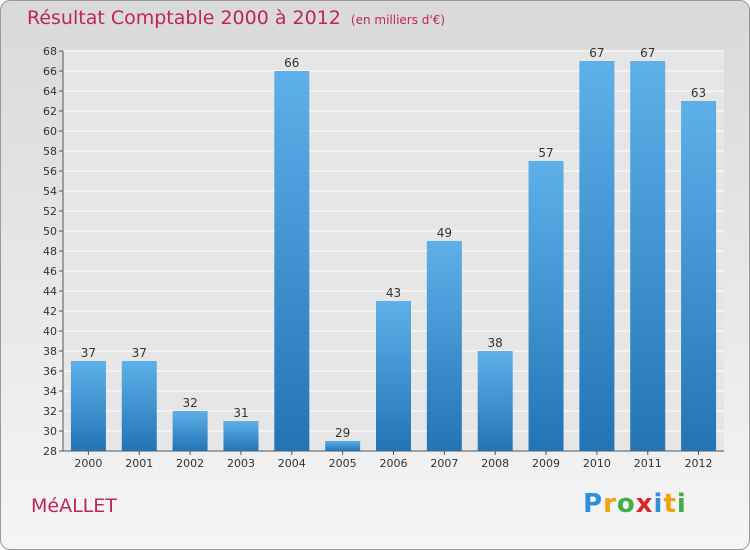 This screenshot has width=750, height=550. Describe the element at coordinates (50, 71) in the screenshot. I see `y-tick-label: 66` at that location.